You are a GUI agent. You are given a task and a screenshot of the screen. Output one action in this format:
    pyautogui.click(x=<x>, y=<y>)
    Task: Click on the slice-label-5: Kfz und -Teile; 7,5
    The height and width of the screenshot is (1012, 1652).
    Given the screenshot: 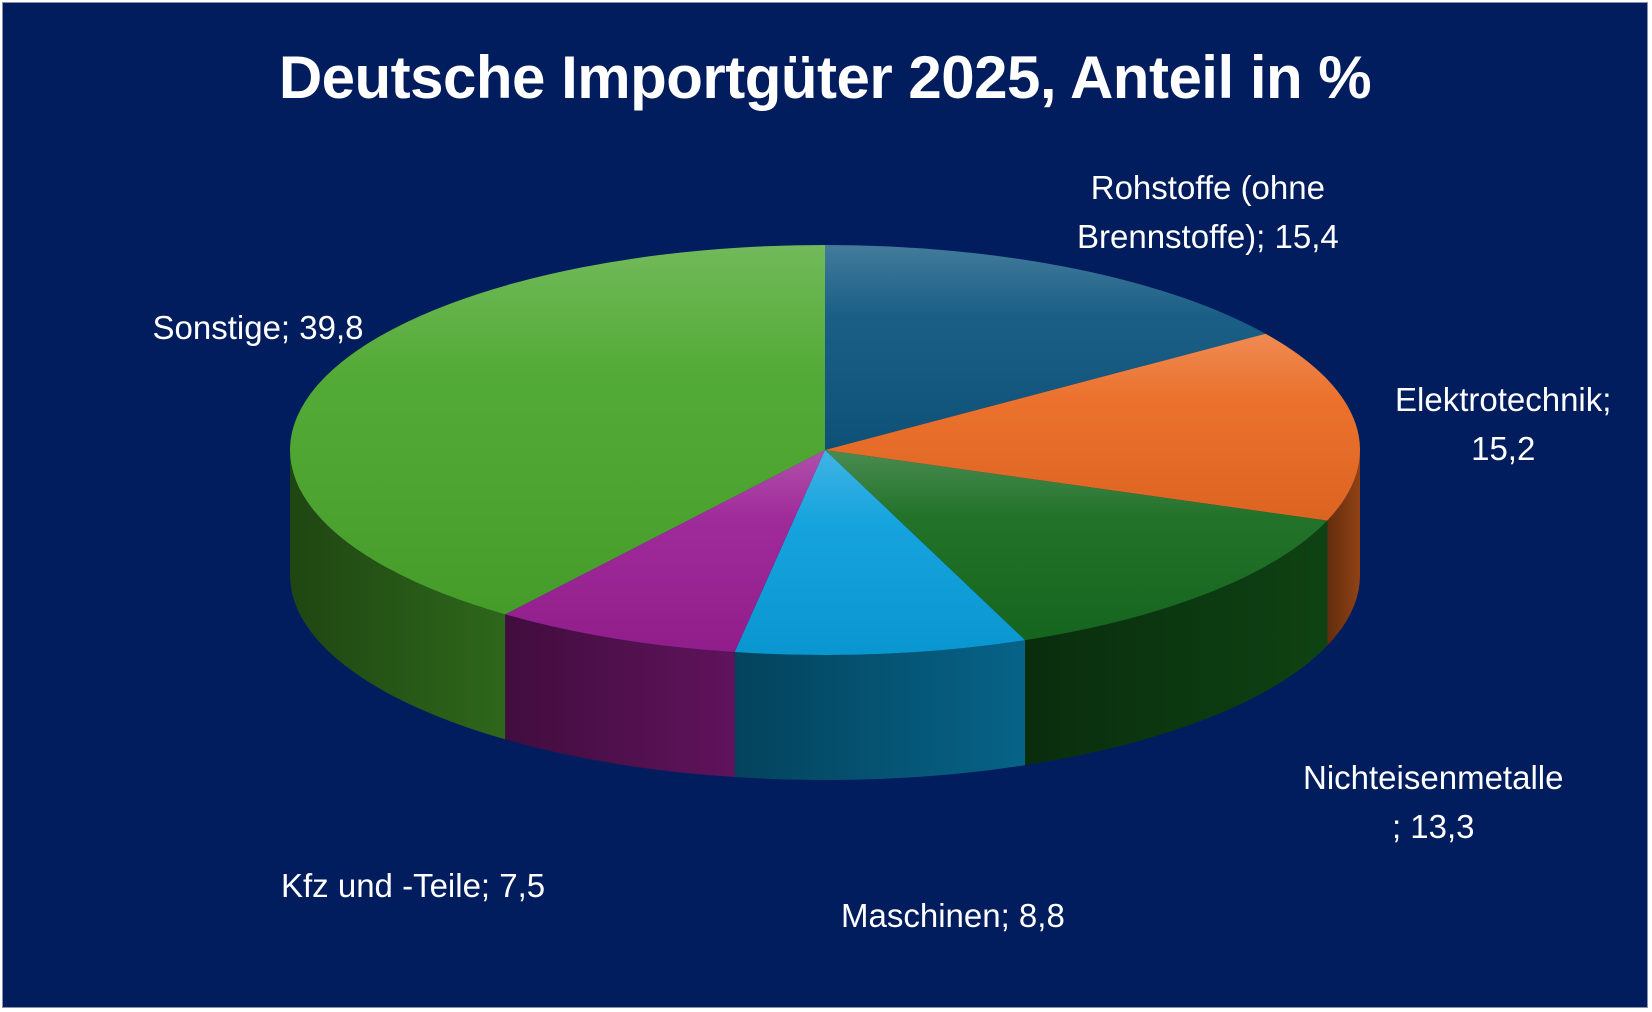 What is the action you would take?
    pyautogui.click(x=413, y=885)
    